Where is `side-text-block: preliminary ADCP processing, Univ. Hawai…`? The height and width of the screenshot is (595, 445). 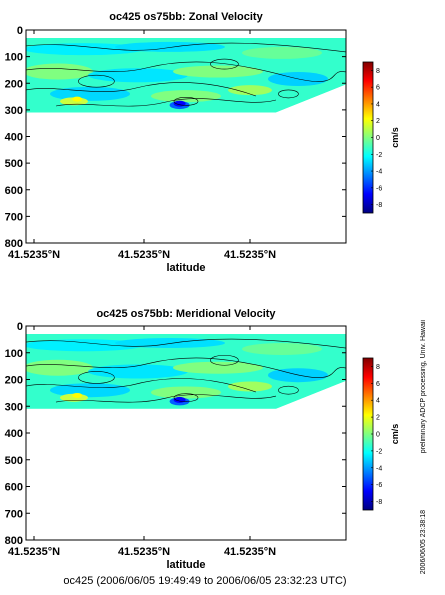 side-text-block: preliminary ADCP processing, Univ. Hawai… is located at coordinates (427, 455).